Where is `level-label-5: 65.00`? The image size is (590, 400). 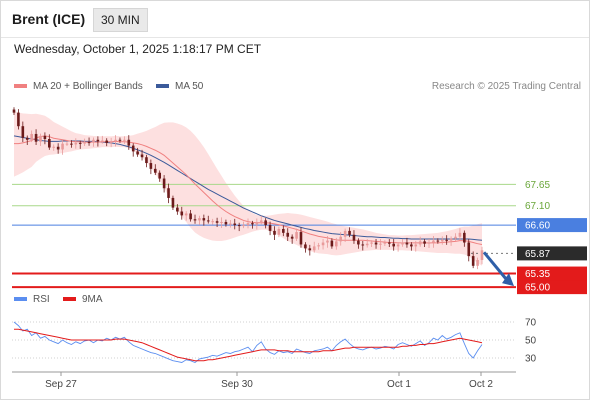
level-label-5: 65.00 is located at coordinates (537, 288).